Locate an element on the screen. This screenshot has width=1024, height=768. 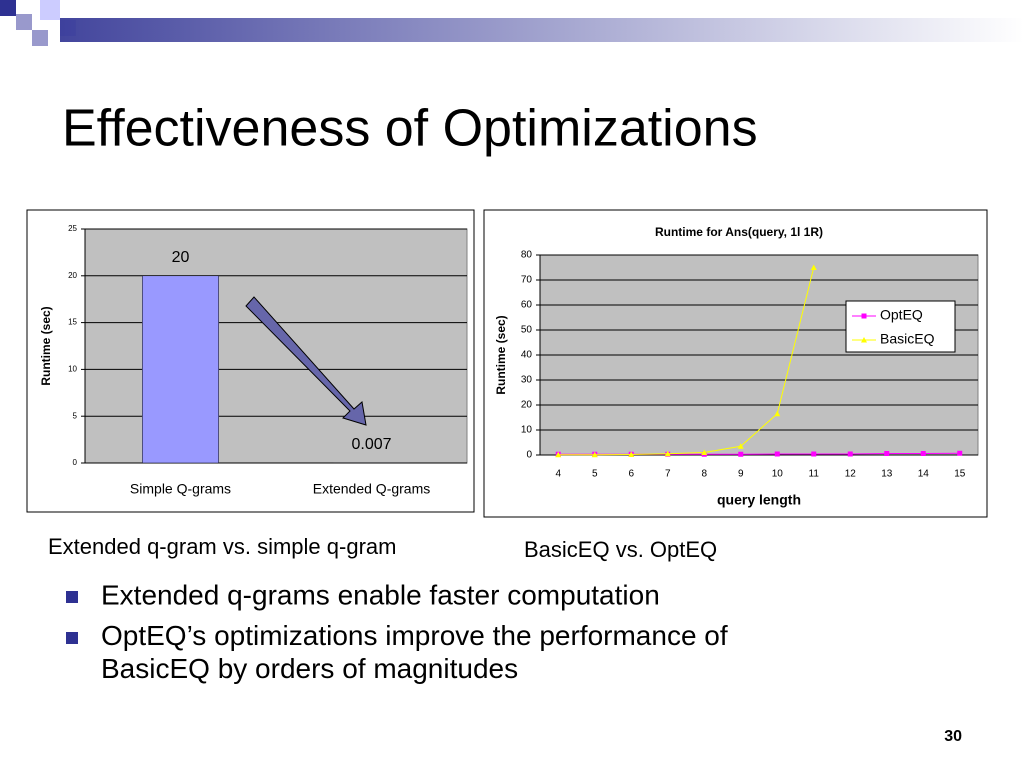
x-tick-label: 14 is located at coordinates (924, 474).